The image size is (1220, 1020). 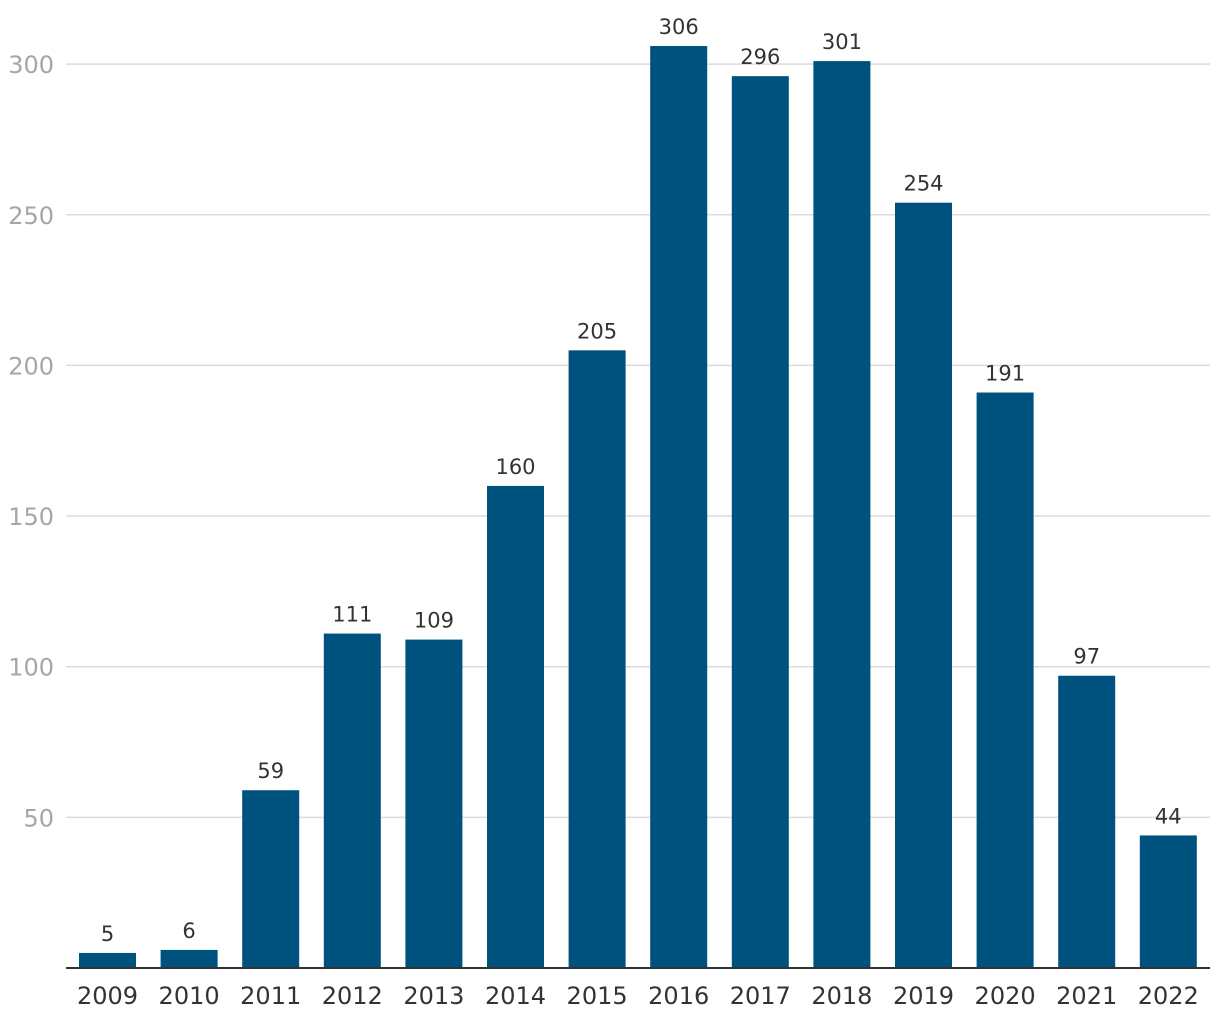 I want to click on bar-2014, so click(x=515, y=726).